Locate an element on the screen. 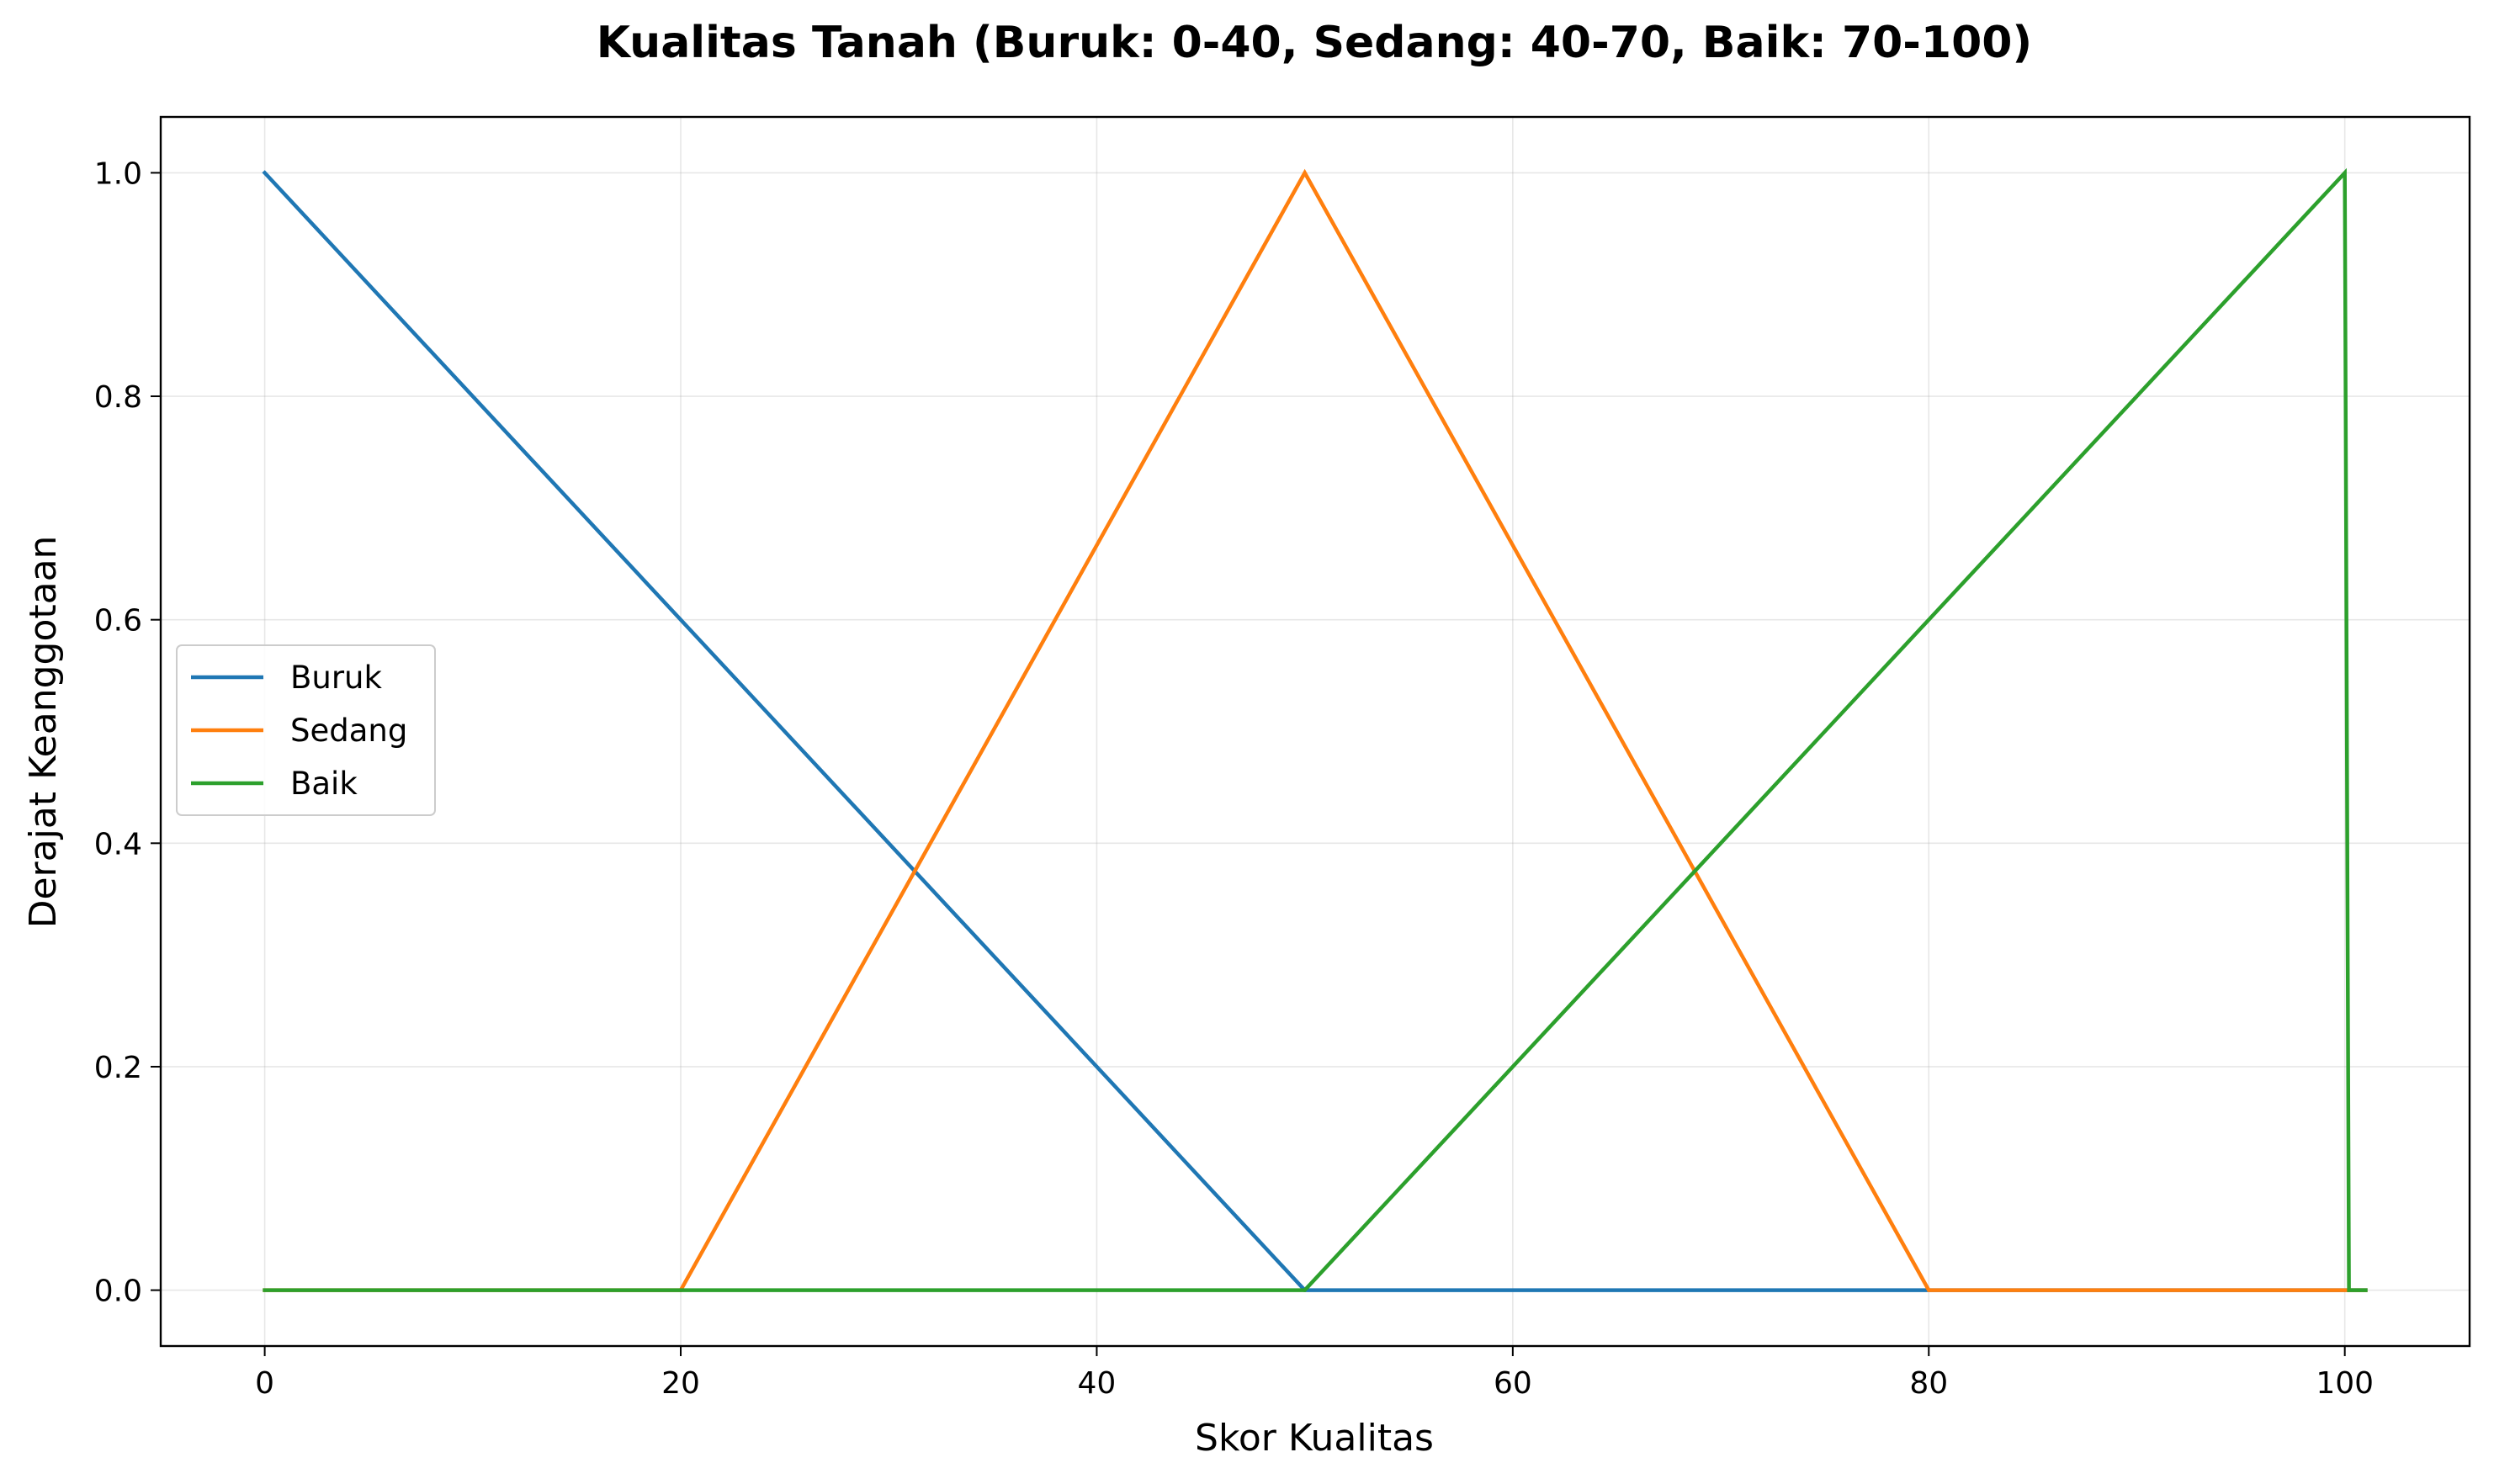 The height and width of the screenshot is (1484, 2494). legend: Buruk Sedang Baik is located at coordinates (306, 730).